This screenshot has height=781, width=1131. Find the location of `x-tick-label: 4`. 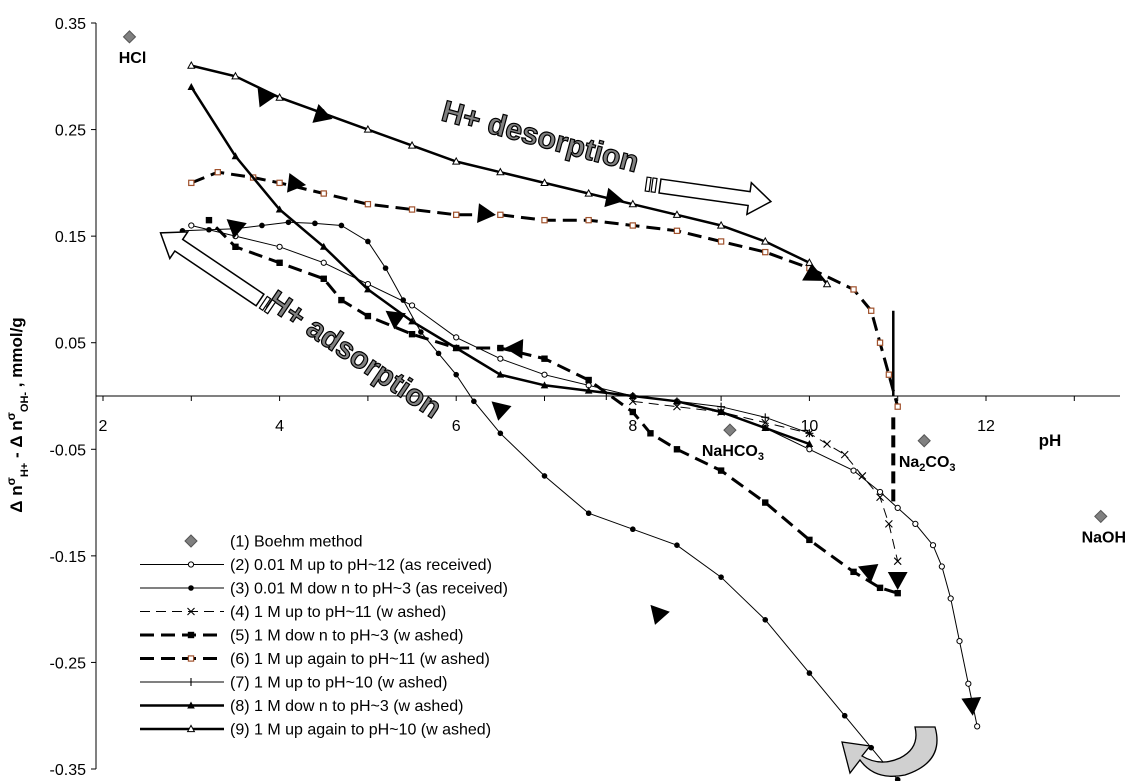

x-tick-label: 4 is located at coordinates (279, 426).